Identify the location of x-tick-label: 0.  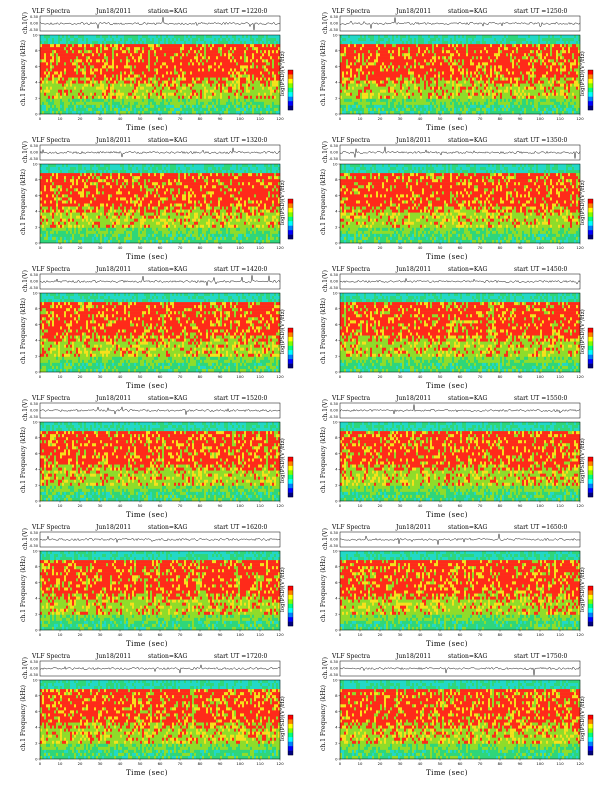
(340, 118).